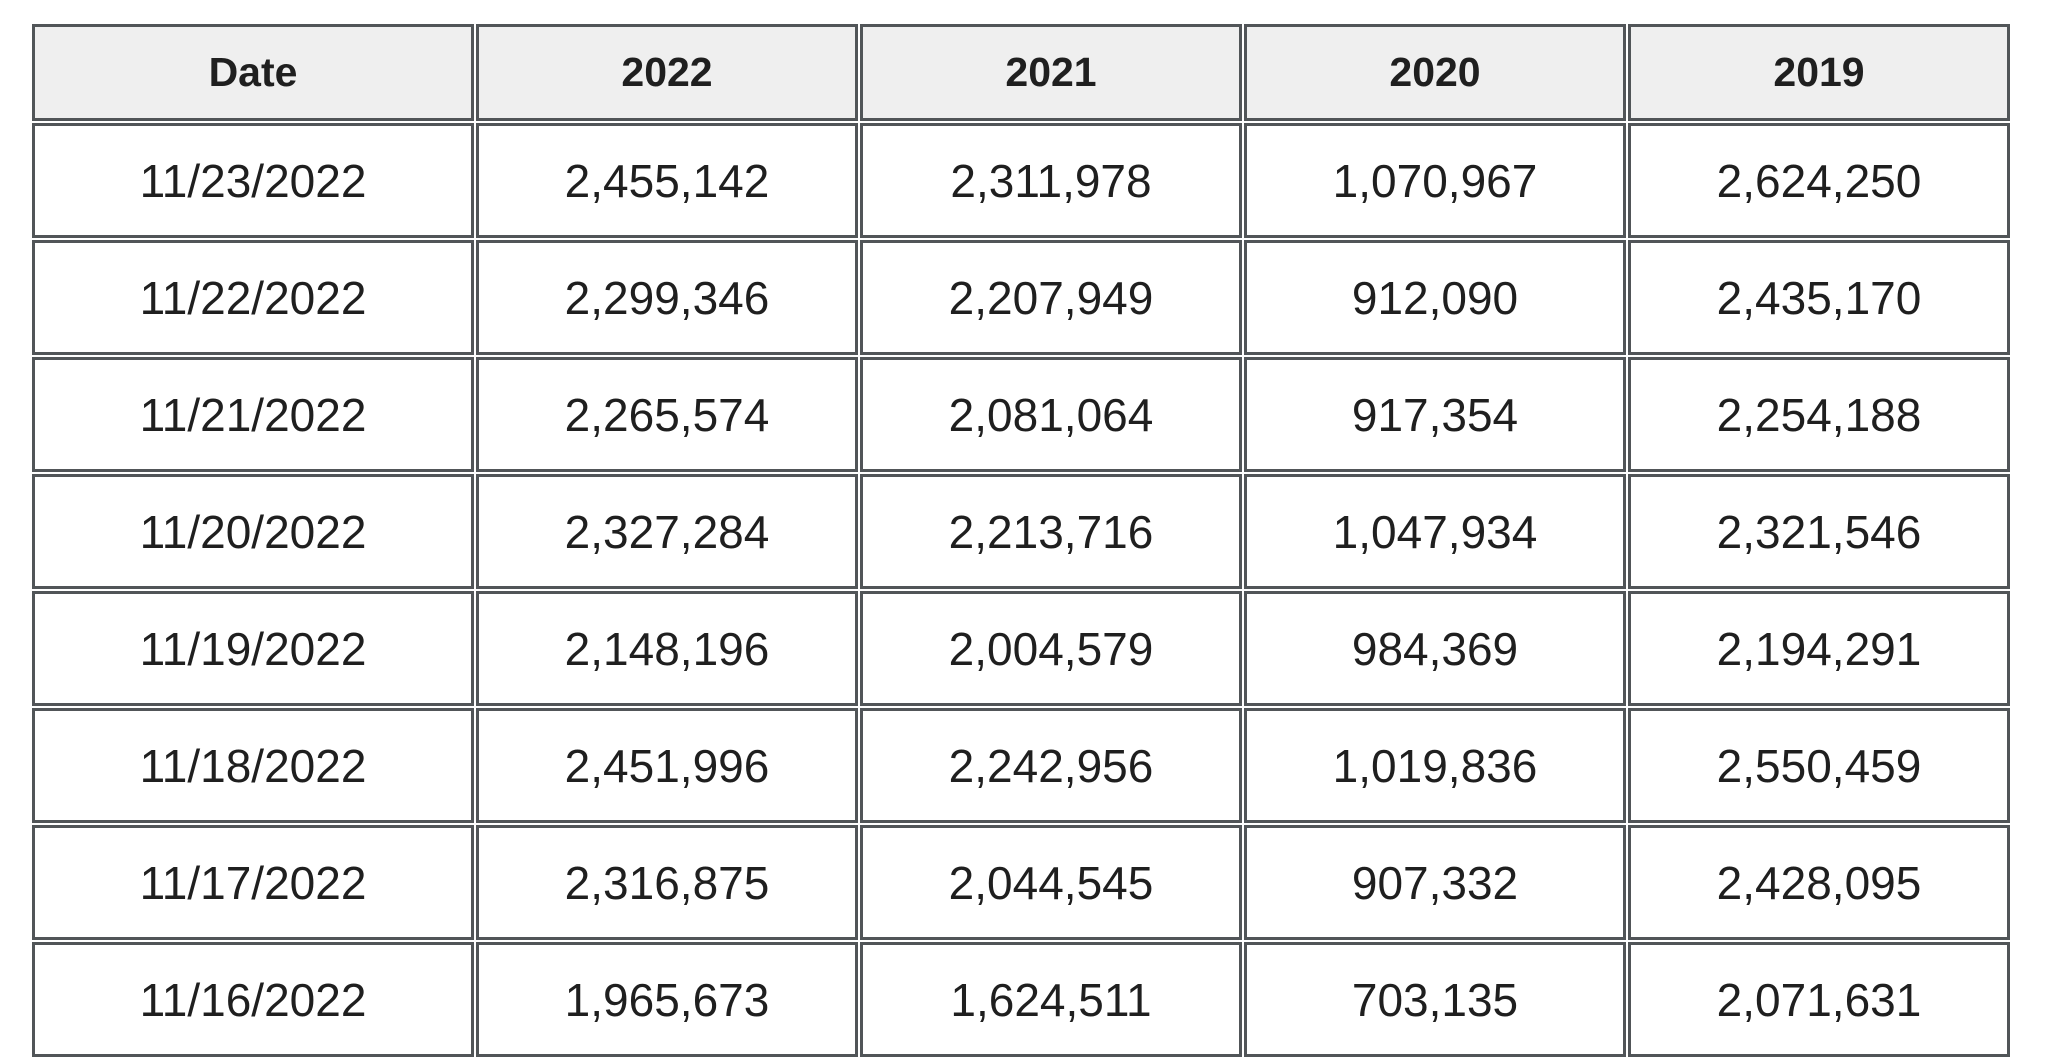 The height and width of the screenshot is (1059, 2048). Describe the element at coordinates (667, 72) in the screenshot. I see `column-header-2022: 2022` at that location.